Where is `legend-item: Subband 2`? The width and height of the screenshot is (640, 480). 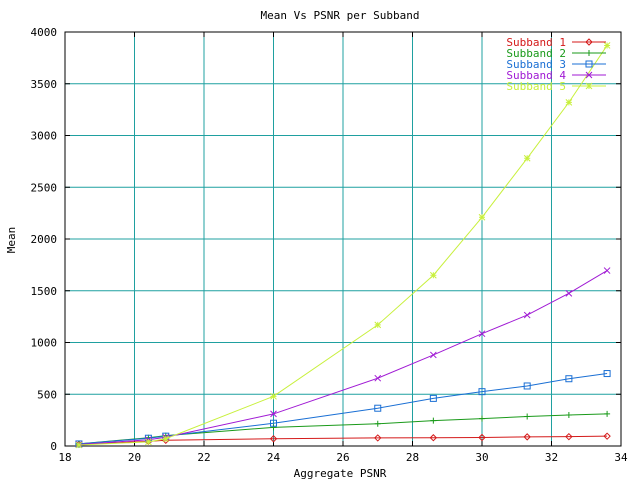
legend-item: Subband 2 is located at coordinates (556, 53).